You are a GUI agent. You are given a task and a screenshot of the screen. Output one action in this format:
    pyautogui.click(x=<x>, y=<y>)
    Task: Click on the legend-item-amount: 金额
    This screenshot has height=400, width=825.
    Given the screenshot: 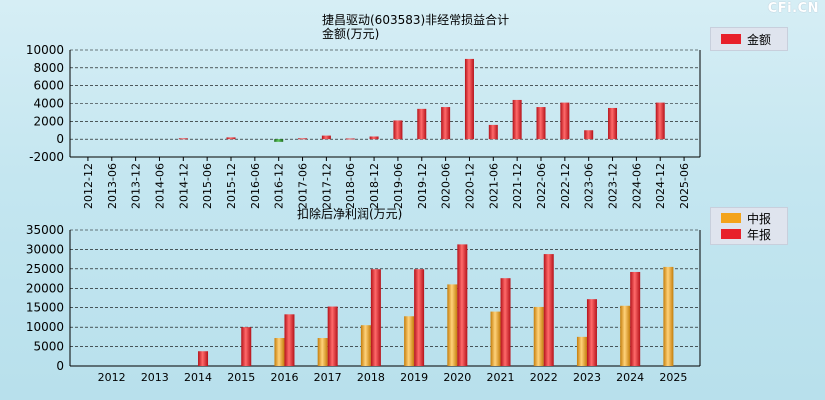 What is the action you would take?
    pyautogui.click(x=749, y=39)
    